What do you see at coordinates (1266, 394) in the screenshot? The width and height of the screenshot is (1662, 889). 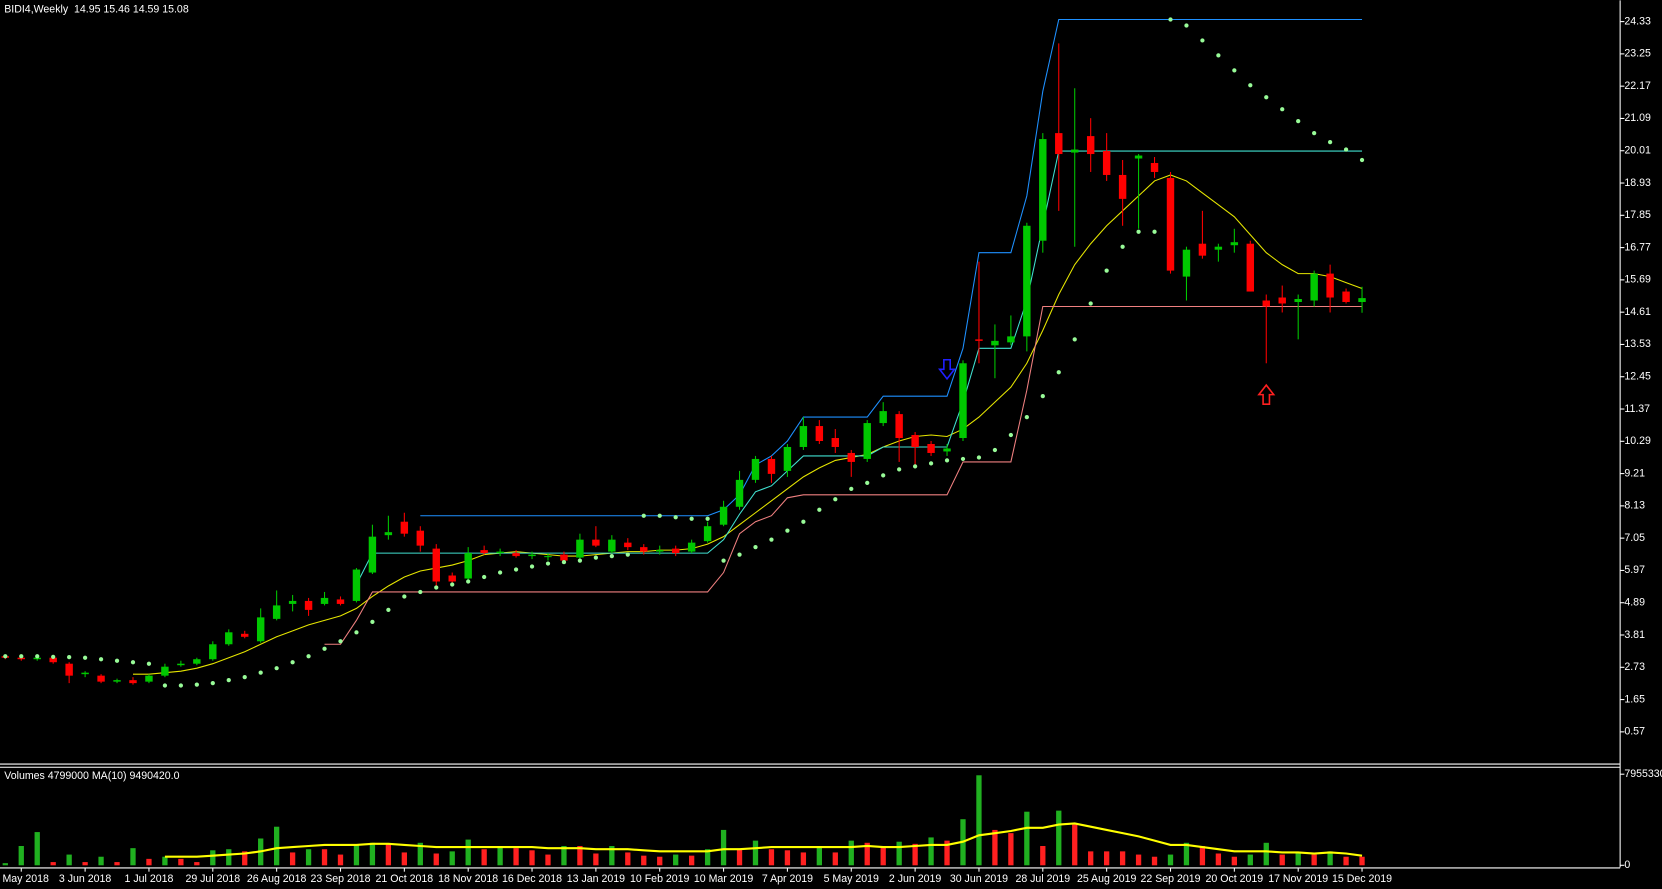 I see `signal-arrow` at bounding box center [1266, 394].